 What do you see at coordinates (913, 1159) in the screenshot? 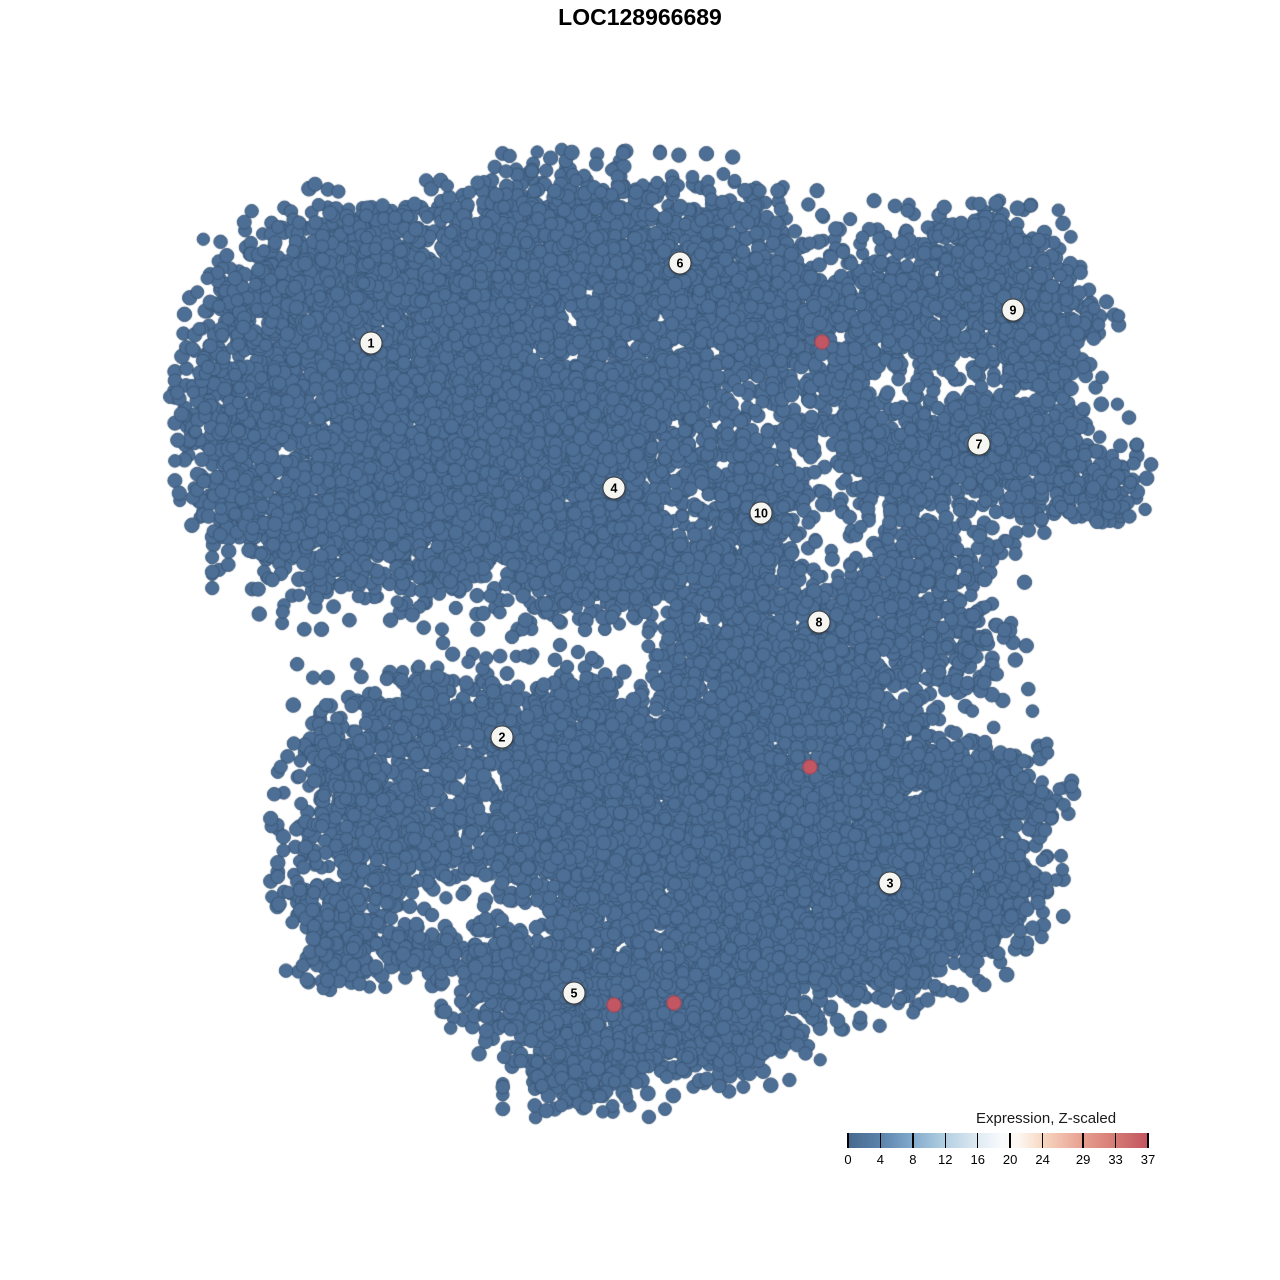
I see `legend-tick-label: 8` at bounding box center [913, 1159].